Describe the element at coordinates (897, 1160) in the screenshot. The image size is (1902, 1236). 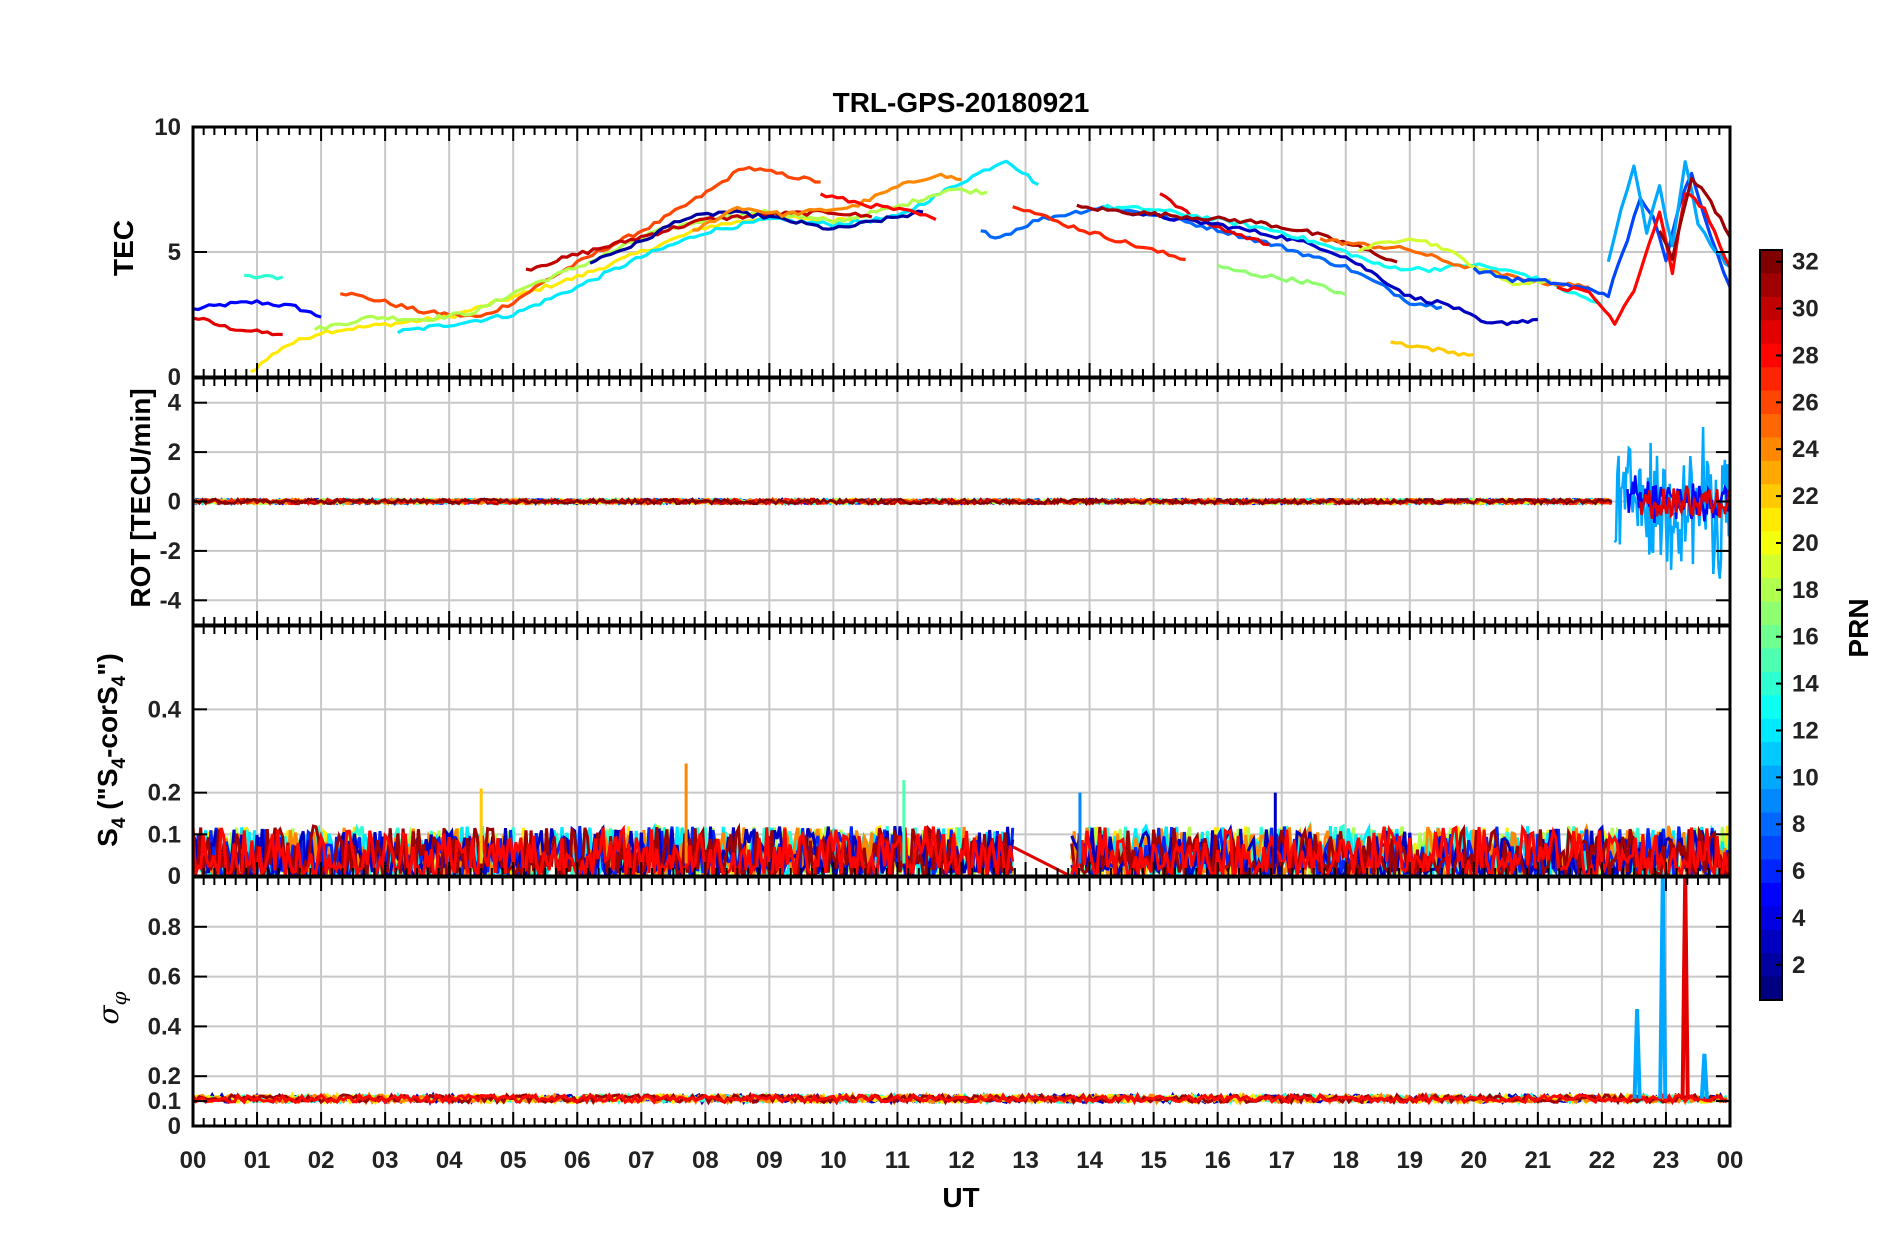
I see `x-tick-label: 11` at that location.